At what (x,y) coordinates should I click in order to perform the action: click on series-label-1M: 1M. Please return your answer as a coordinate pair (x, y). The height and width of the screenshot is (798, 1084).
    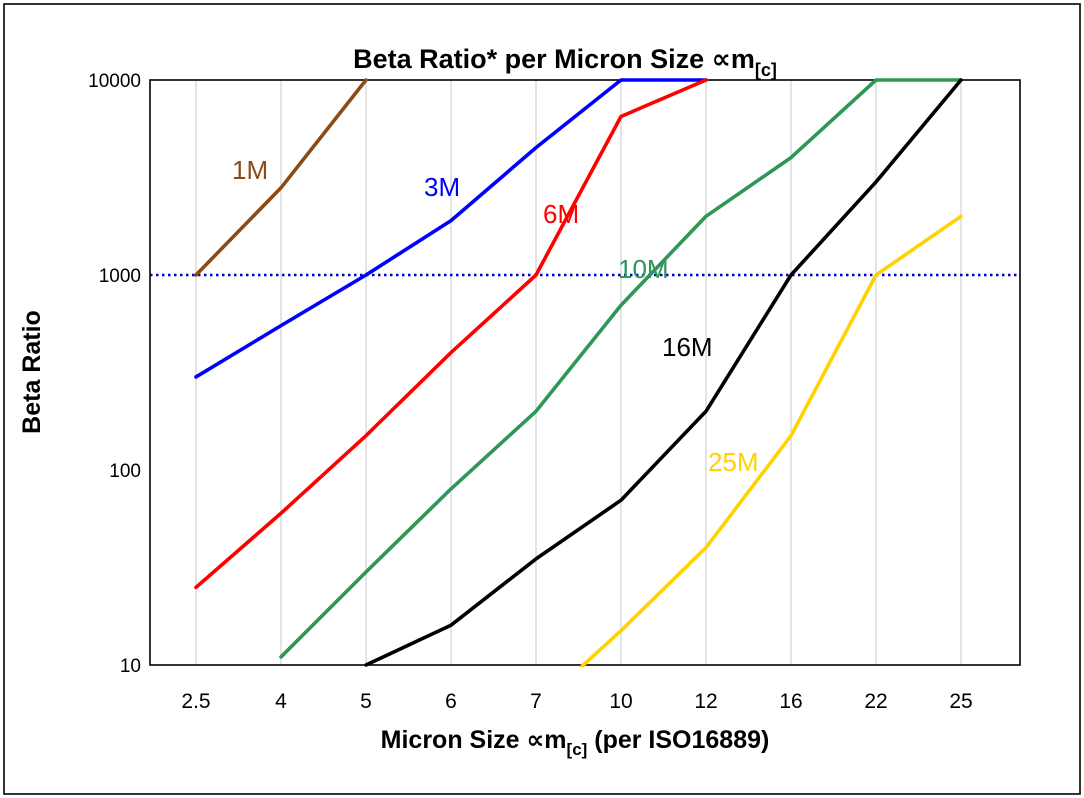
    Looking at the image, I should click on (250, 170).